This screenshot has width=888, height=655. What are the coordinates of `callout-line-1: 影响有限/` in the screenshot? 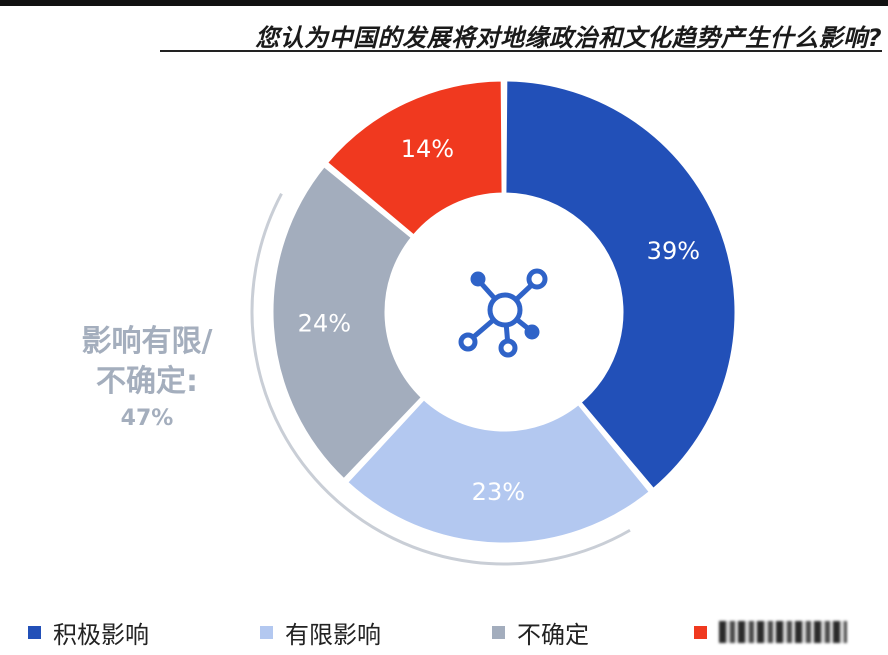 It's located at (147, 341).